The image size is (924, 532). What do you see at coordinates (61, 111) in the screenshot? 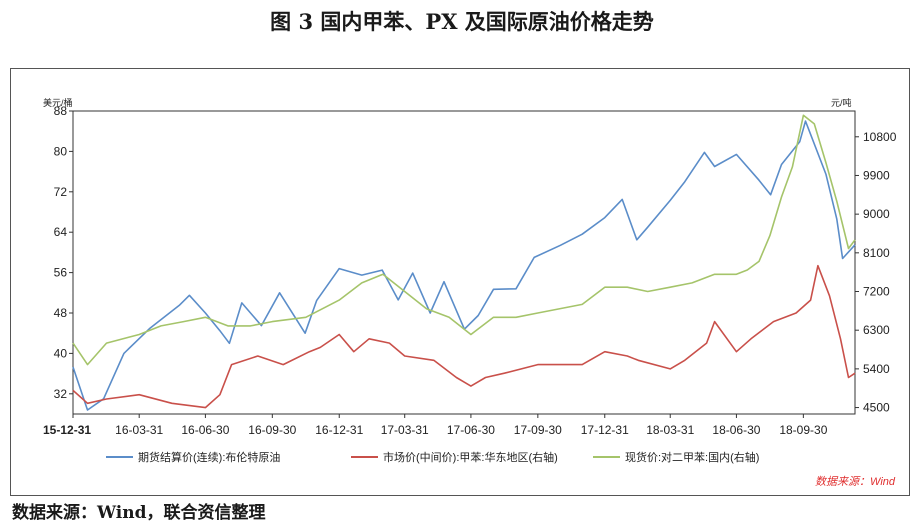
I see `left-tick-label: 88` at bounding box center [61, 111].